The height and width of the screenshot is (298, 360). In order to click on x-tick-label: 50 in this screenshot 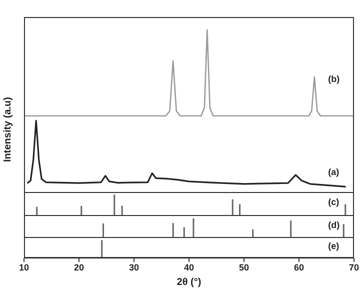, I will do `click(244, 267)`.